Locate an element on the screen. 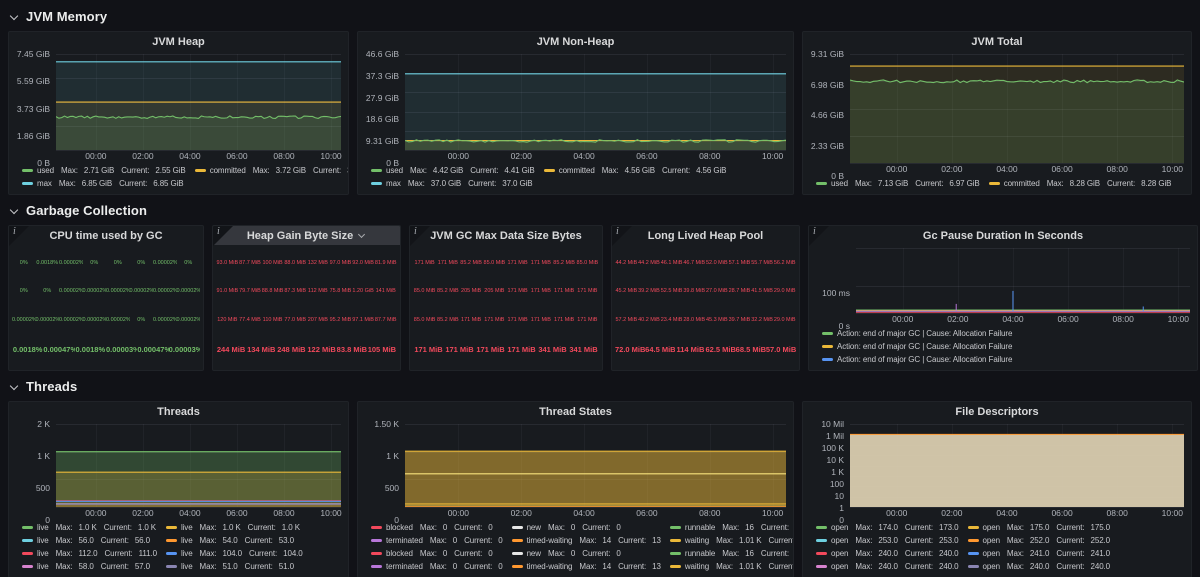 This screenshot has height=577, width=1200. legend-series-name: terminated is located at coordinates (404, 540).